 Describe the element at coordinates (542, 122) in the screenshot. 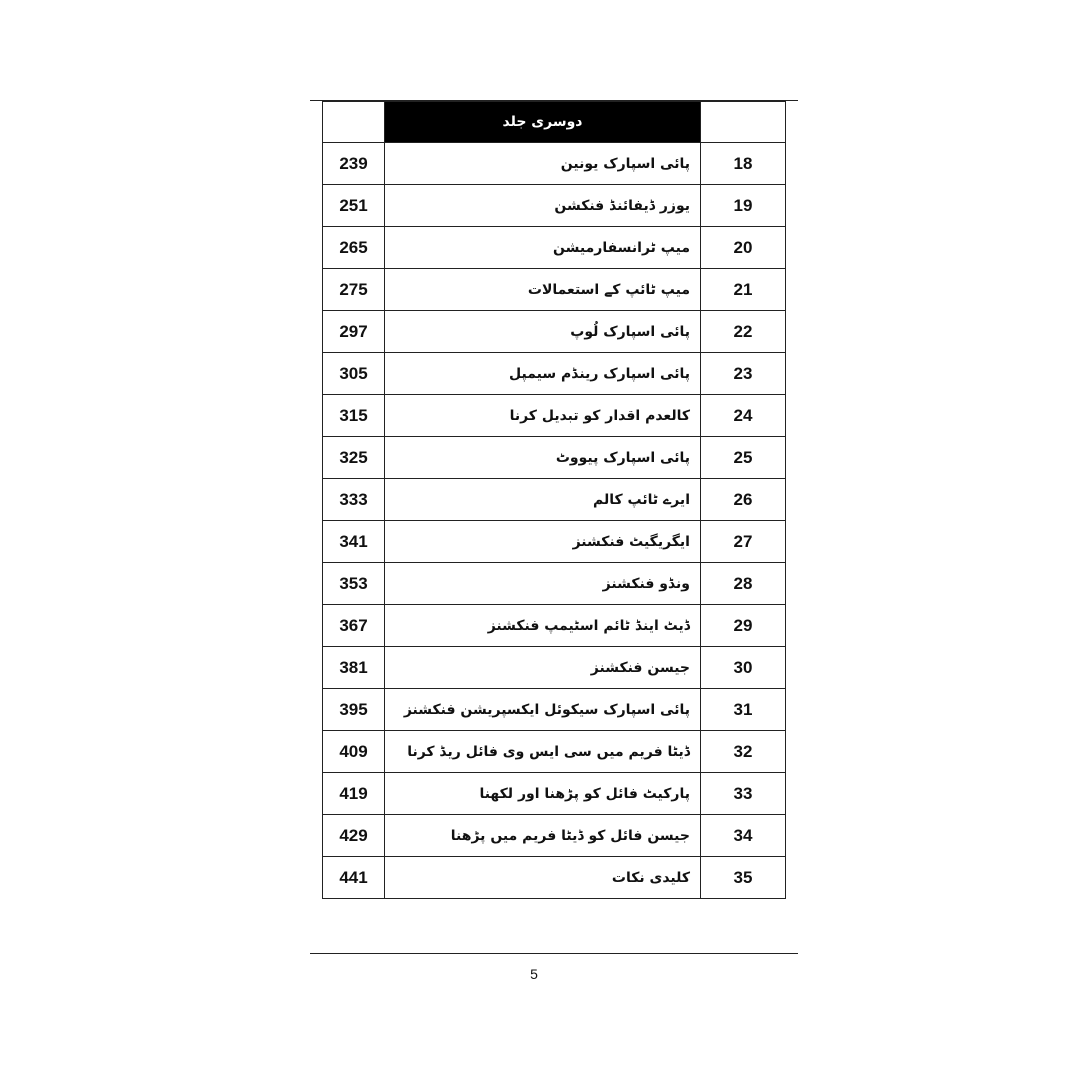

I see `volume-title: دوسری جلد` at that location.